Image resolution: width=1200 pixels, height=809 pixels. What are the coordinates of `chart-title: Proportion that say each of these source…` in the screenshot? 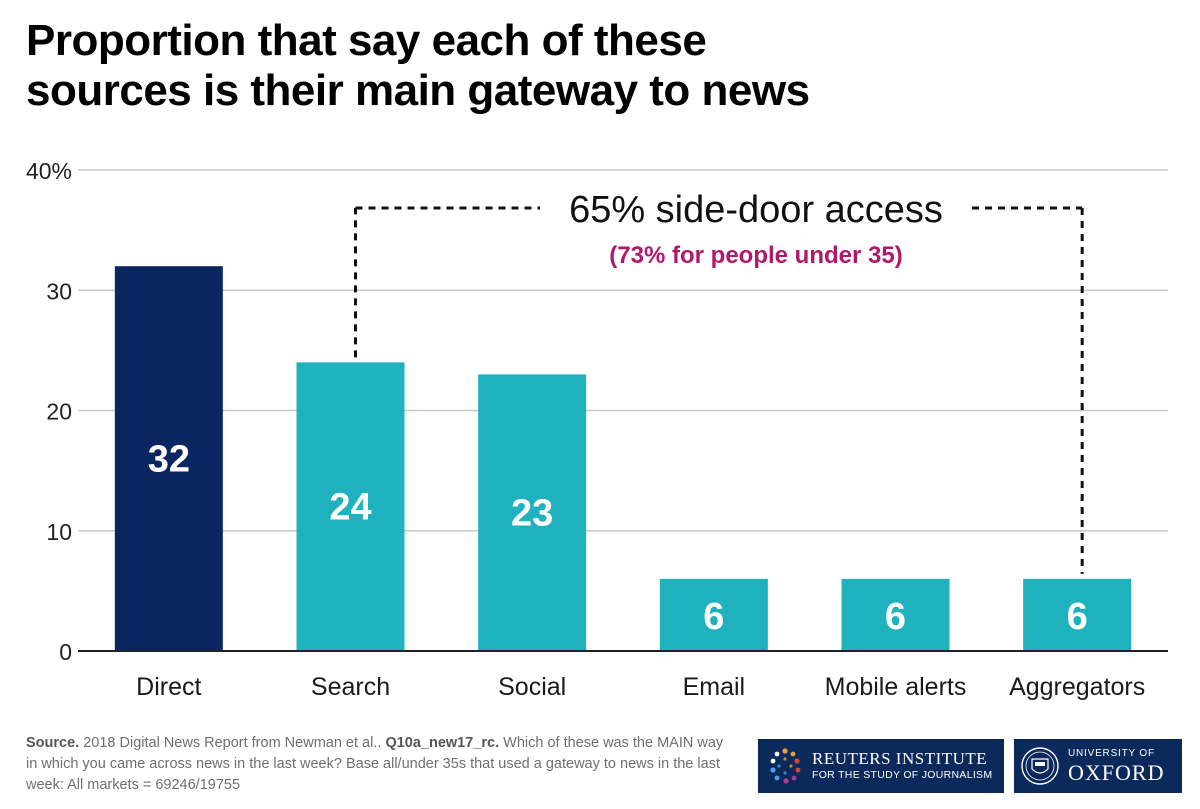 It's located at (526, 66).